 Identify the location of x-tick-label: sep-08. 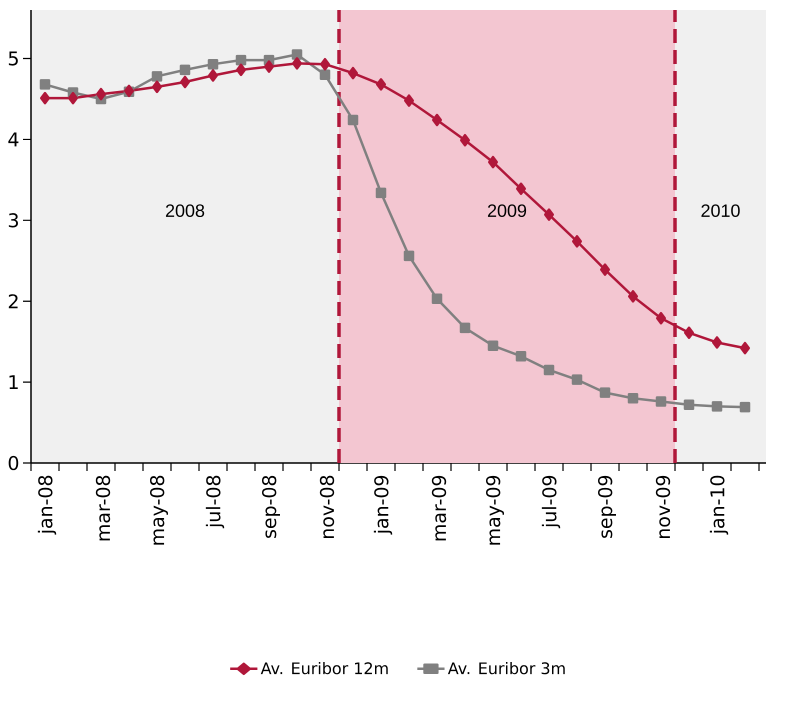
(271, 507).